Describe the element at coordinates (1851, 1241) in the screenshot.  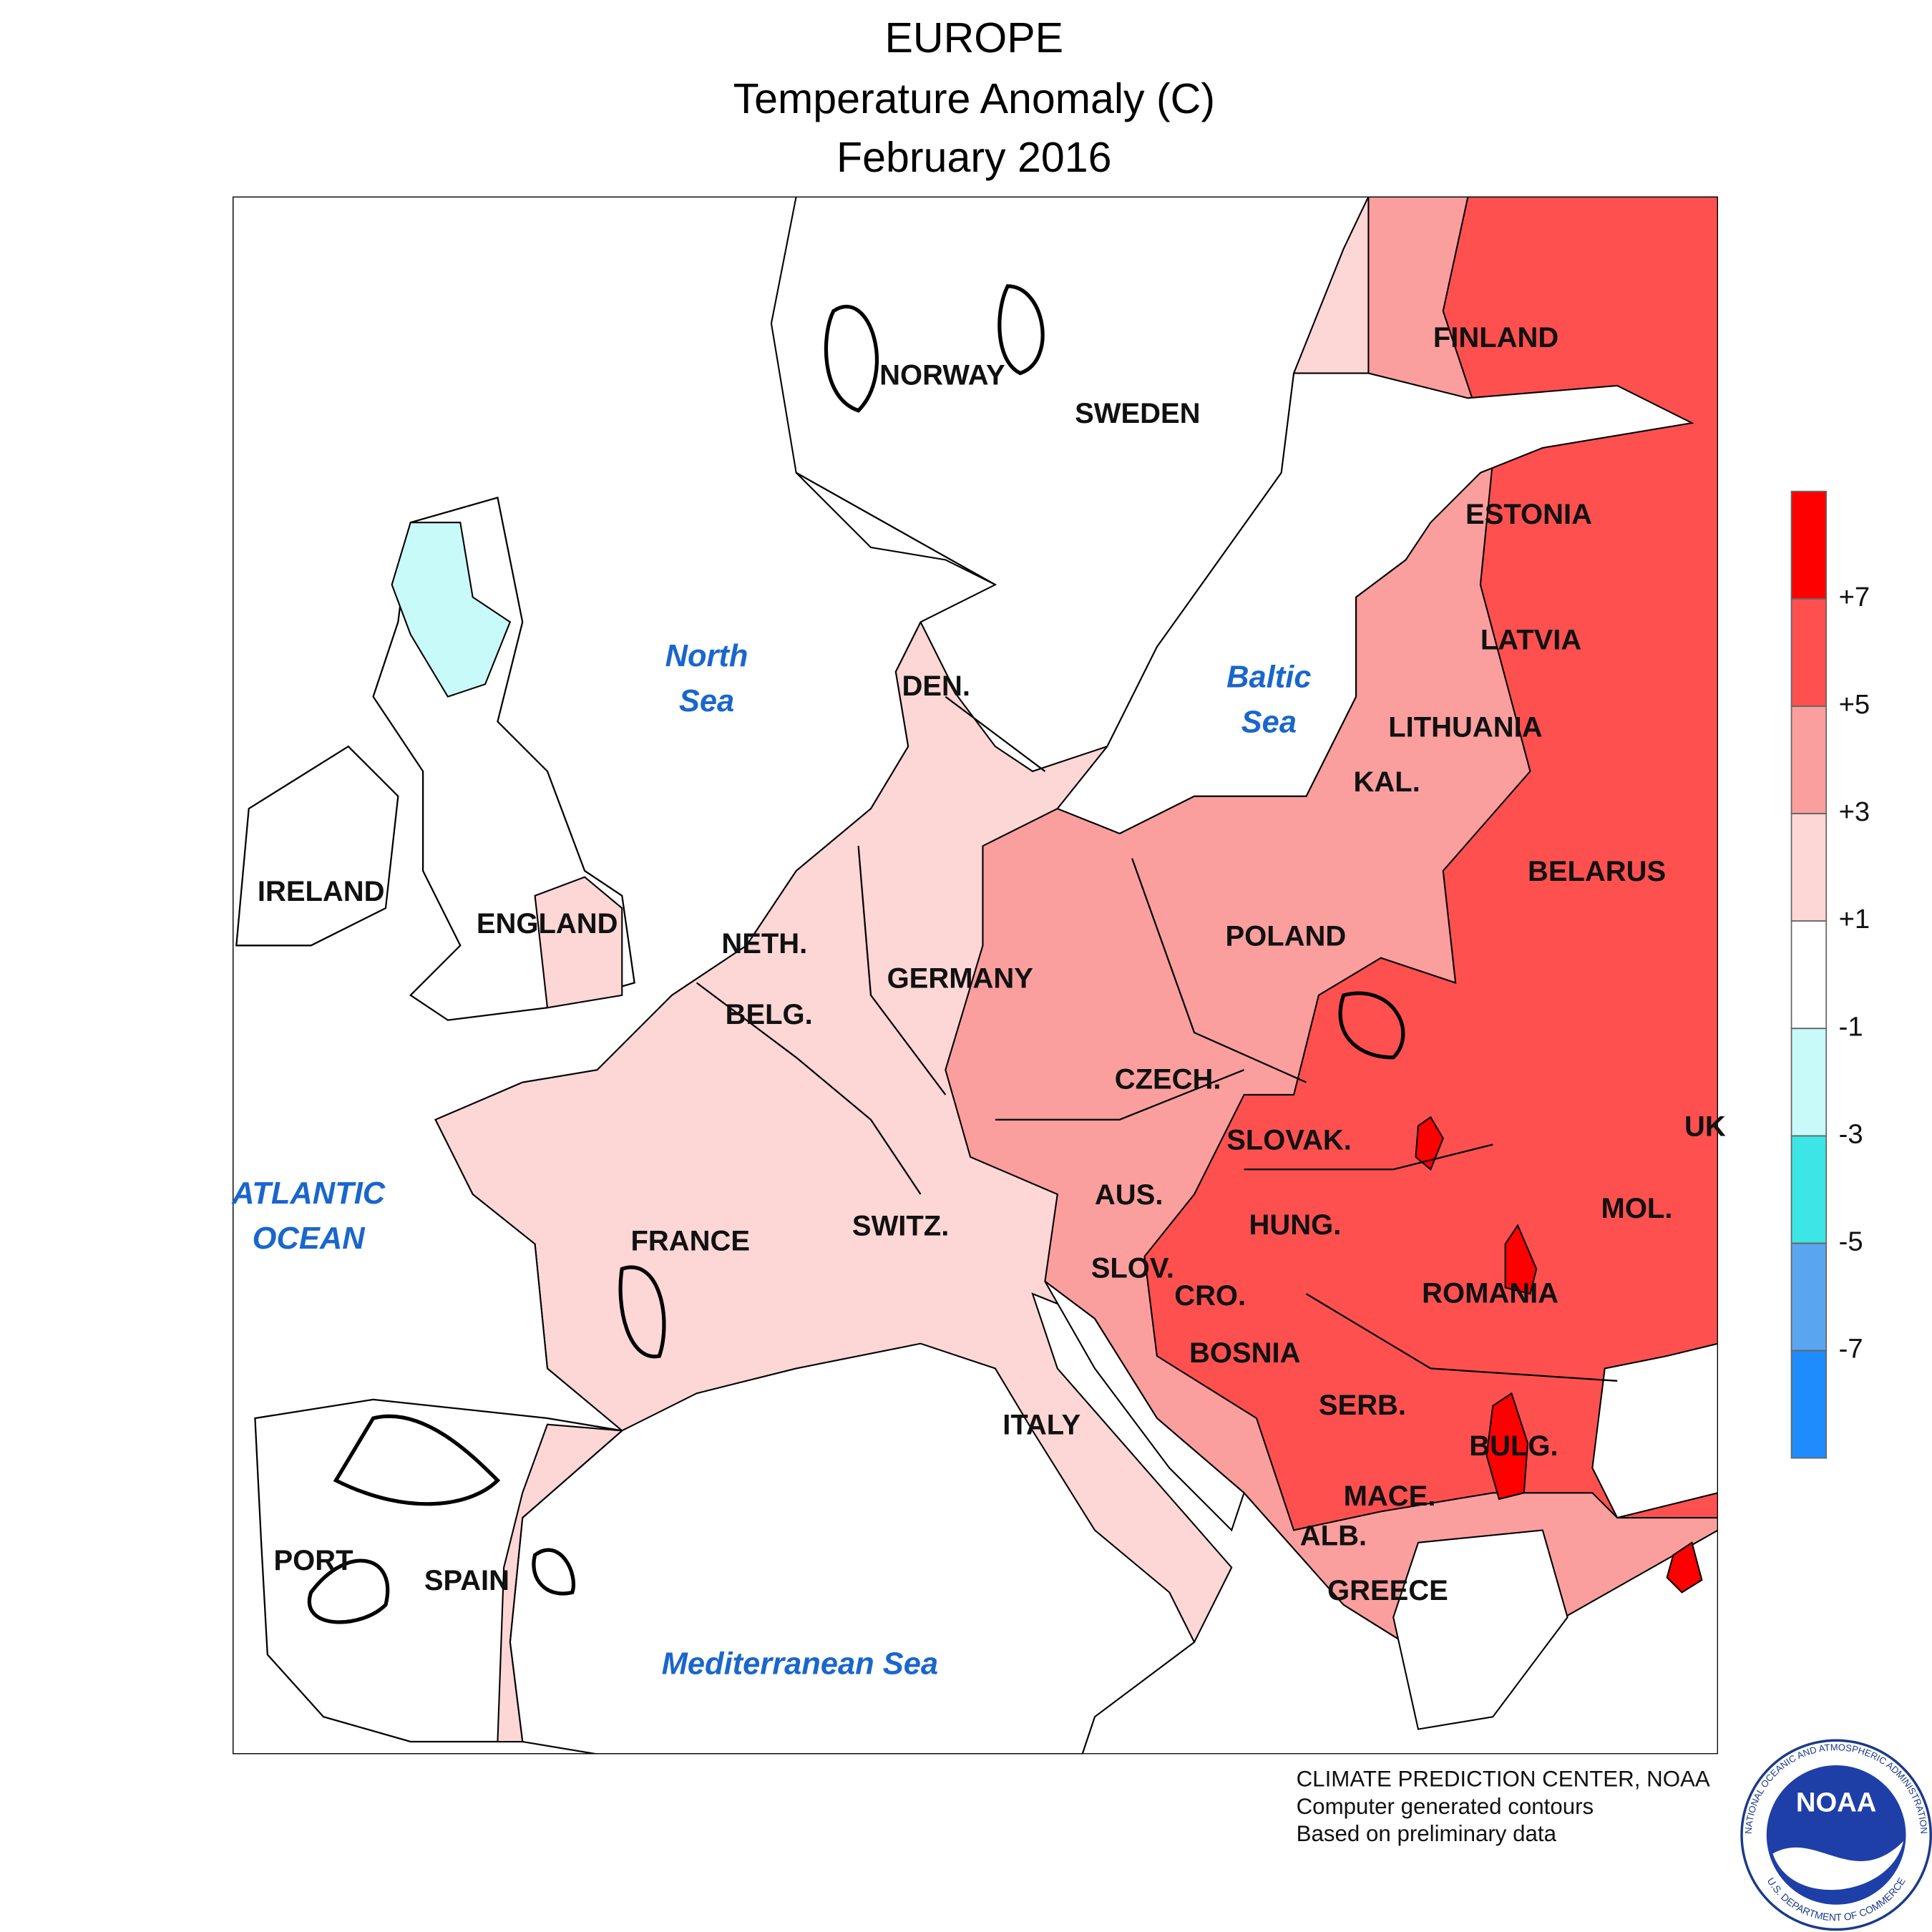
I see `colorbar-tick-label: -5` at that location.